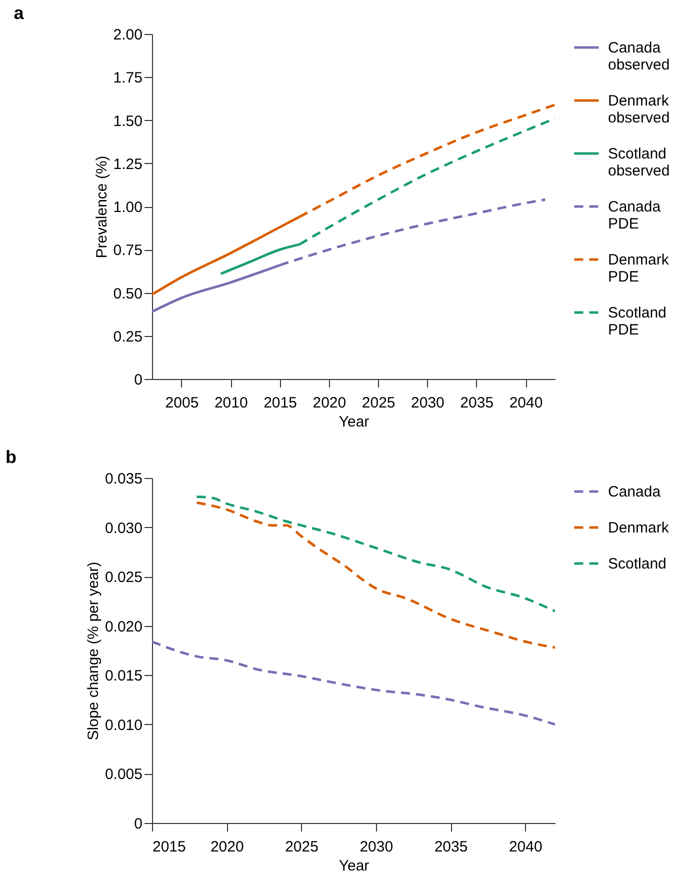  What do you see at coordinates (127, 78) in the screenshot?
I see `y-tick-label: 1.75` at bounding box center [127, 78].